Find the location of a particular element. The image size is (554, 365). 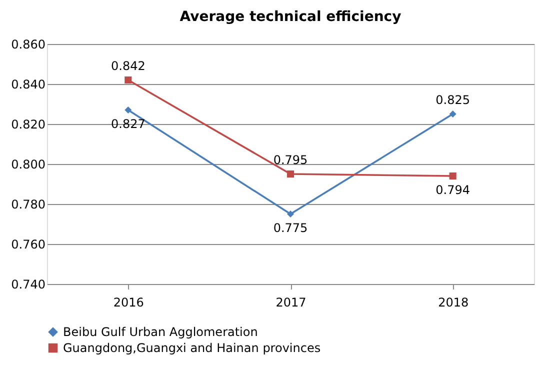

x-tick-label: 2017 is located at coordinates (291, 303).